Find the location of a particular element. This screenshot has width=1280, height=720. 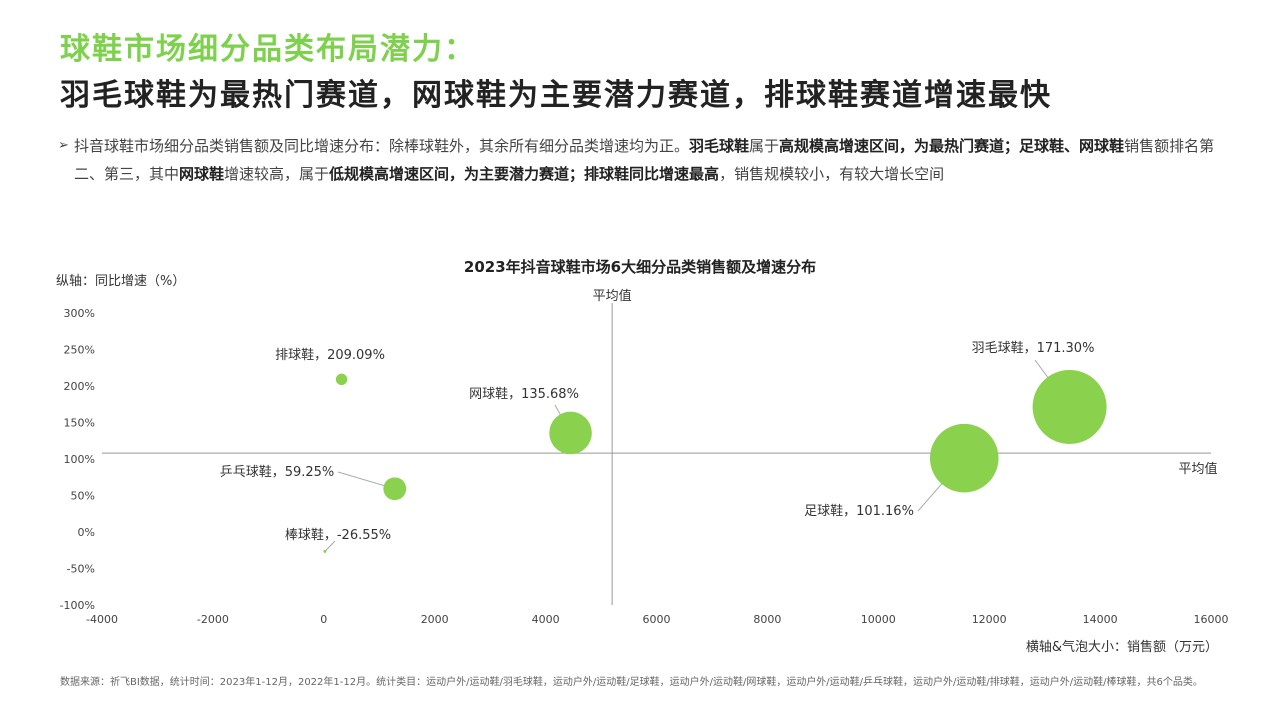

y-tick-label: 300% is located at coordinates (79, 313).